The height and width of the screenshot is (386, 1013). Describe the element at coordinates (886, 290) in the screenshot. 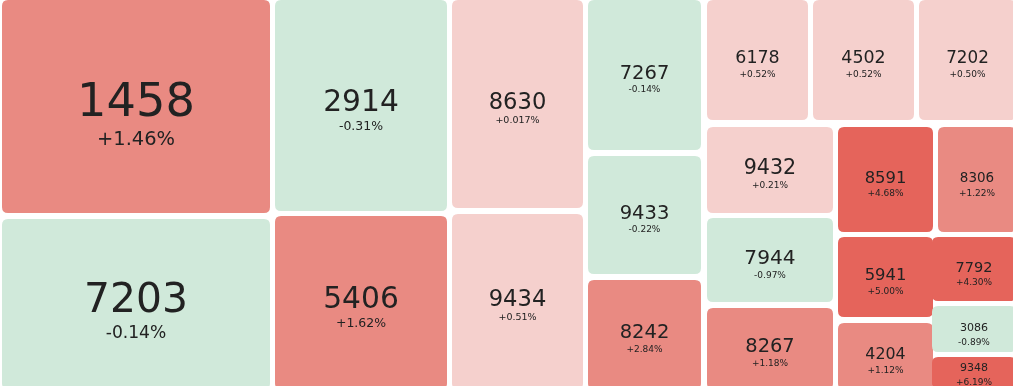

I see `data-label: +5.00%` at that location.